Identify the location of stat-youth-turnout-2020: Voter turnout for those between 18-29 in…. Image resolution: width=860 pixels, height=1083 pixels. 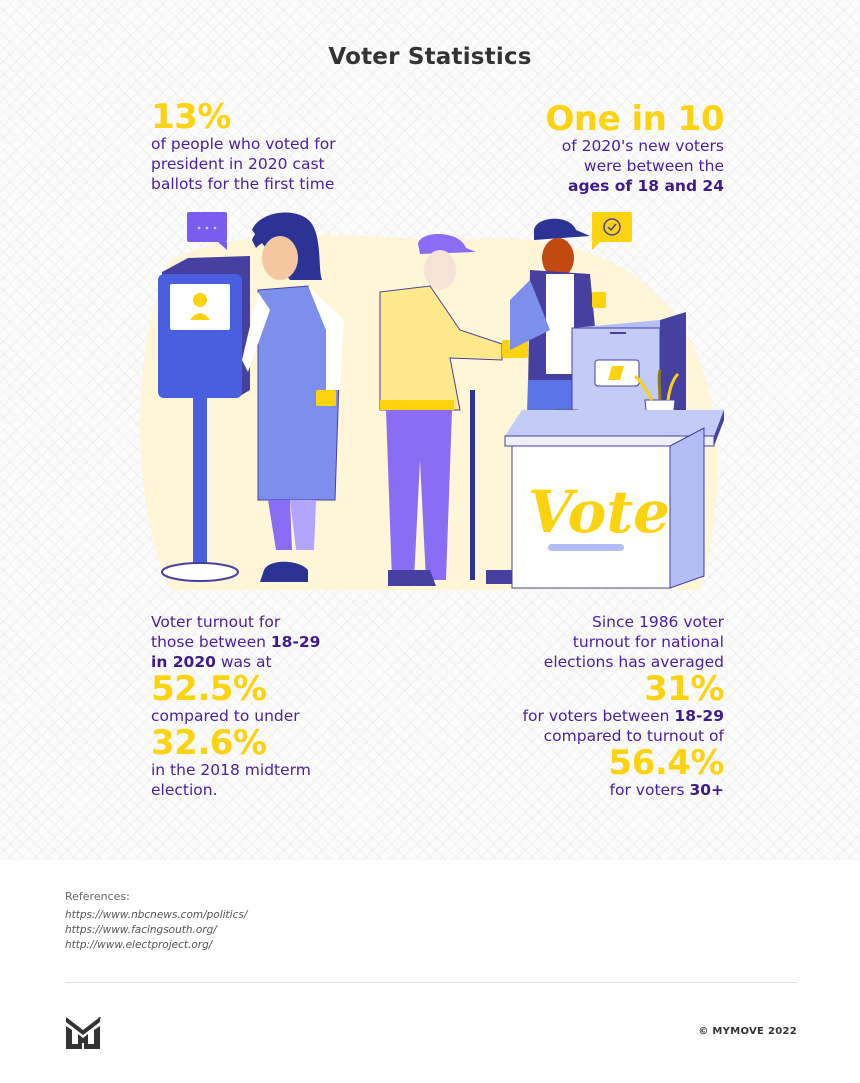
(271, 706).